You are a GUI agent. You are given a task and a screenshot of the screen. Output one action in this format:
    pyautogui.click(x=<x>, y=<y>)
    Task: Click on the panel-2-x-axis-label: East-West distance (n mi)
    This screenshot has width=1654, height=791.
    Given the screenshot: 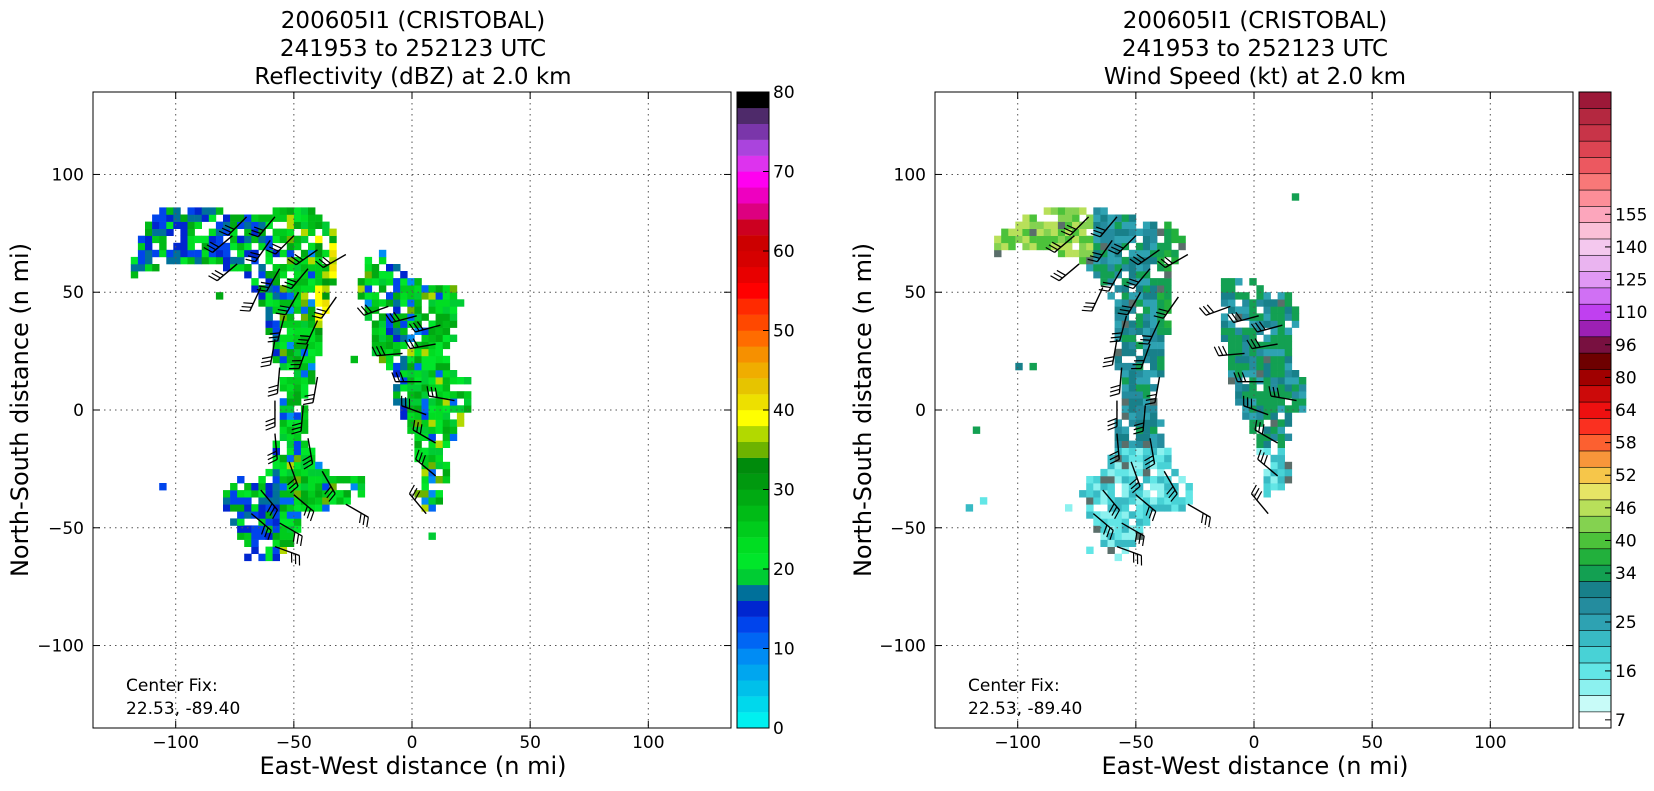 What is the action you would take?
    pyautogui.click(x=1254, y=766)
    